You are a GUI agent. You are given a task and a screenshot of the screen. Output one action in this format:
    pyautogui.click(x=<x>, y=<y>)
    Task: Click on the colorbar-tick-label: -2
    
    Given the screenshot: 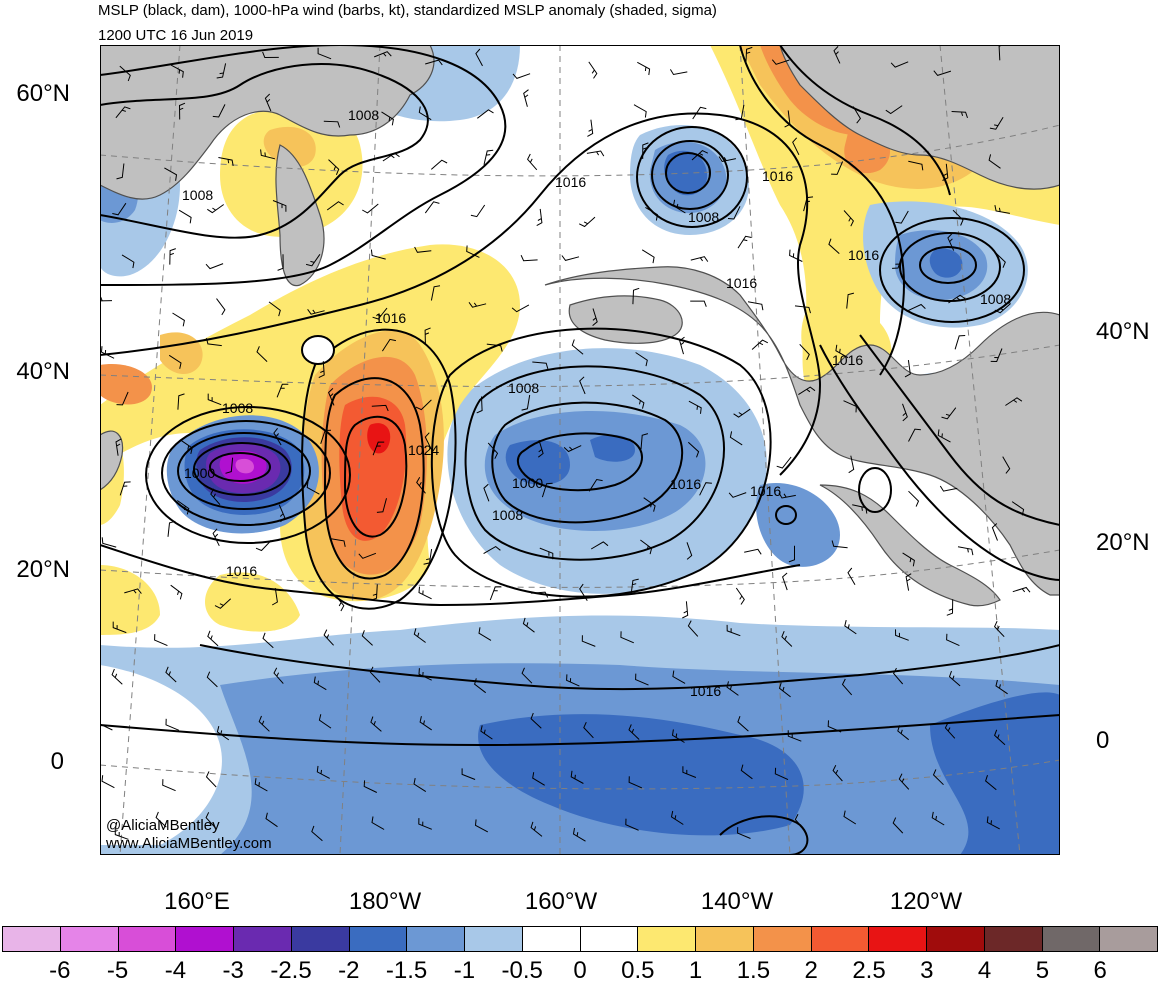 What is the action you would take?
    pyautogui.click(x=349, y=970)
    